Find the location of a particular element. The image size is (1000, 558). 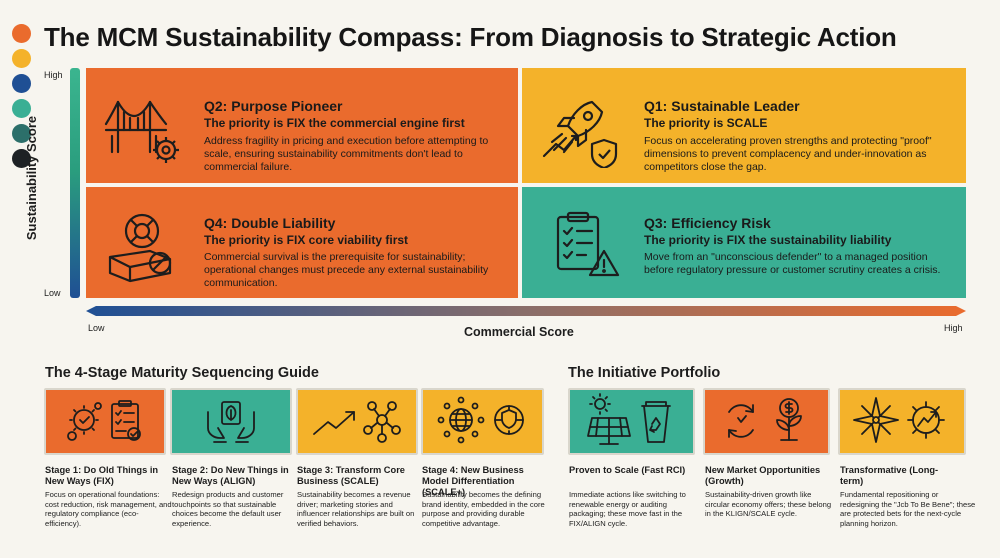

x-axis-high-label: High is located at coordinates (953, 328).